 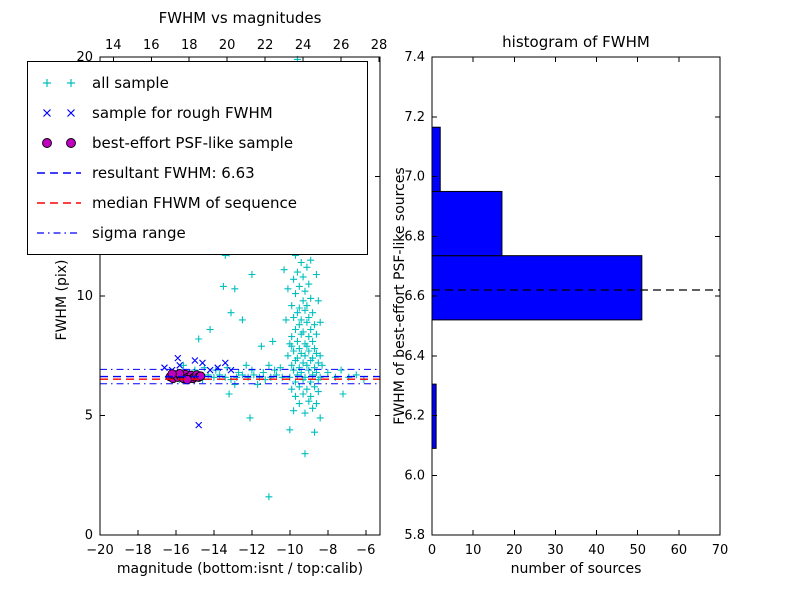 I want to click on svg-text: 60, so click(x=679, y=550).